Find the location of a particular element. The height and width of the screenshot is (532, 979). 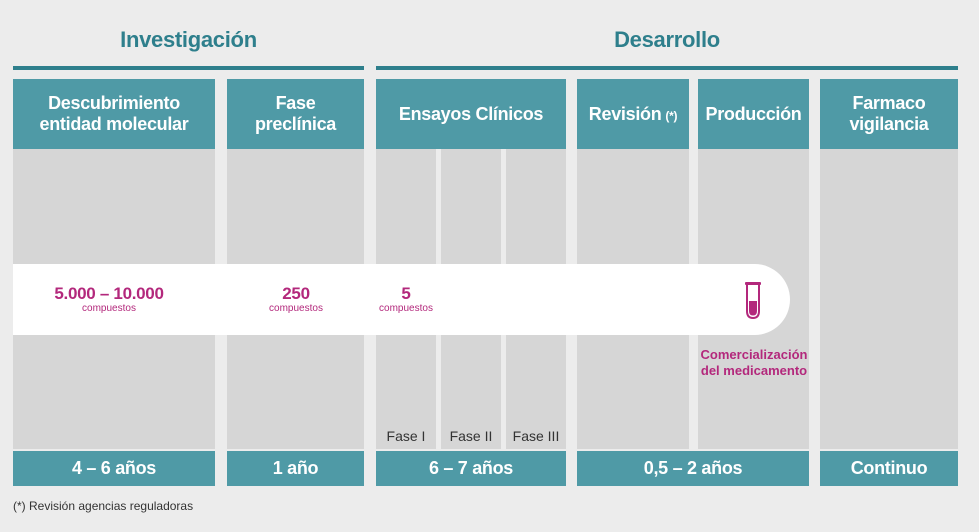

compound-count-value: 250 is located at coordinates (296, 293).